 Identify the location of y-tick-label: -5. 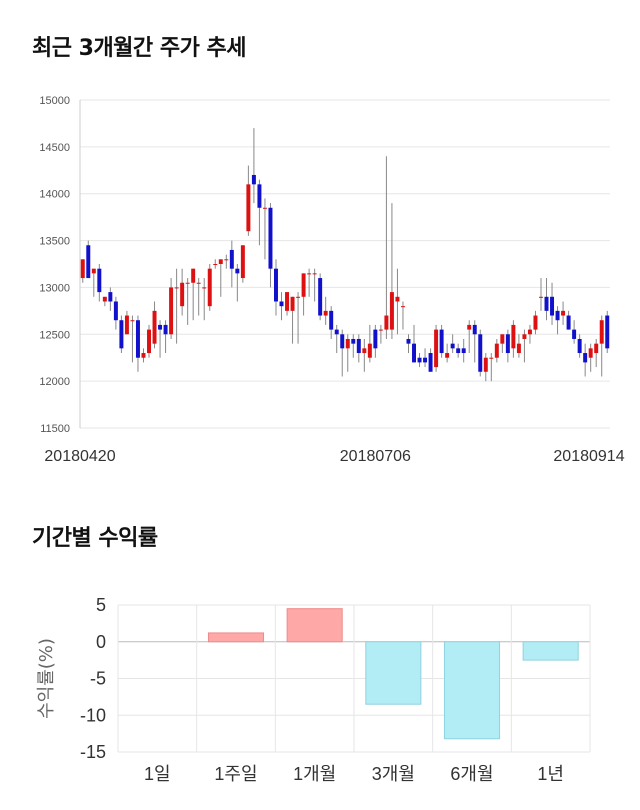
(98, 679).